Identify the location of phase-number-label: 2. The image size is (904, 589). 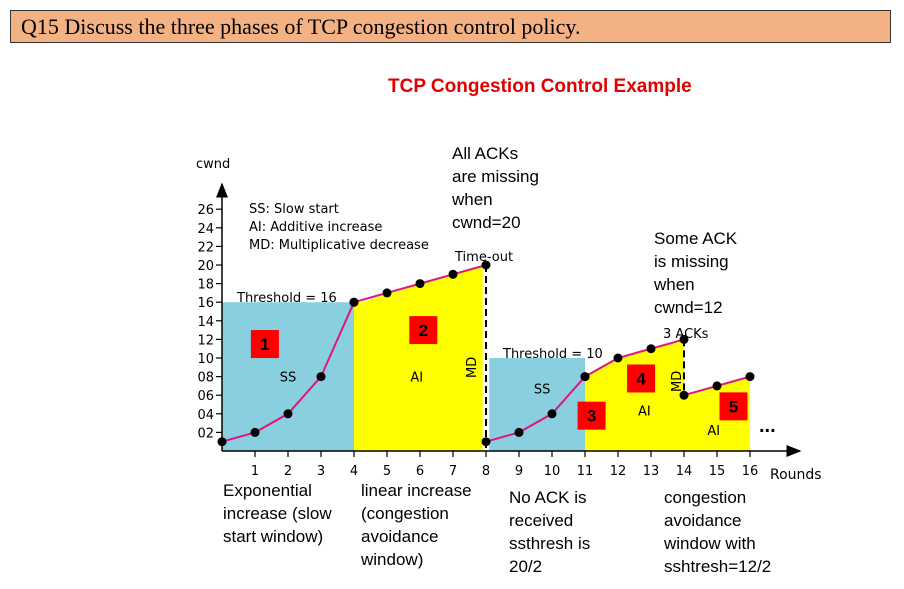
(423, 330).